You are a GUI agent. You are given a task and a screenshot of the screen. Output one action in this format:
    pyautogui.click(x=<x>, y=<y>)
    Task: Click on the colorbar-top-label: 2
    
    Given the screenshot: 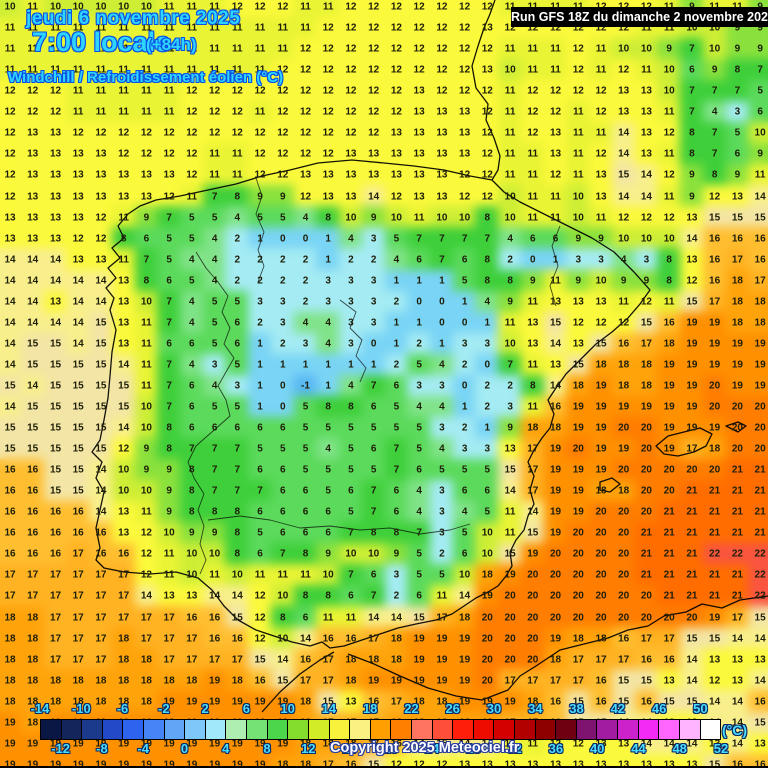 What is the action you would take?
    pyautogui.click(x=205, y=708)
    